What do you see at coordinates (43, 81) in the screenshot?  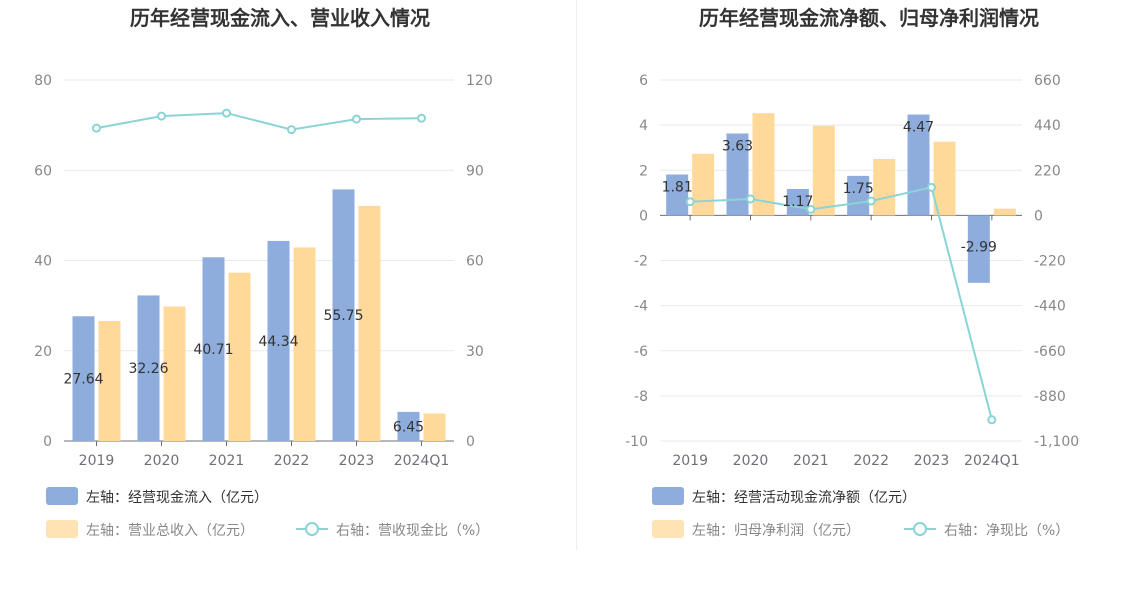 I see `y-left-tick-label: 80` at bounding box center [43, 81].